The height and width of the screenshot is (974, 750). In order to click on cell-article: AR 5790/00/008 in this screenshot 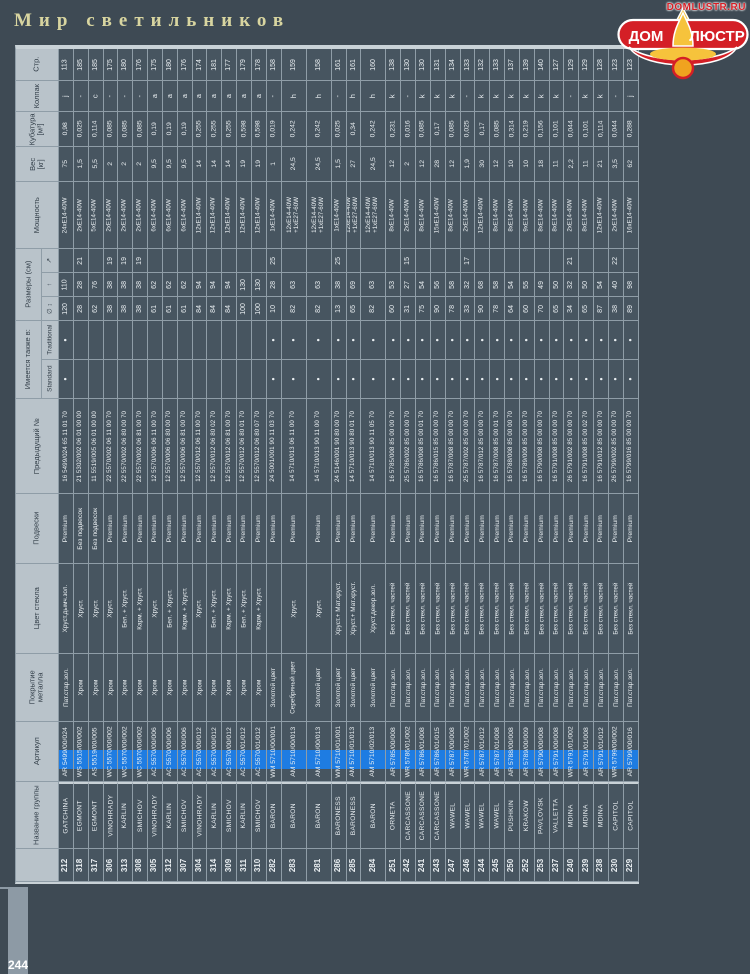, I will do `click(542, 752)`.